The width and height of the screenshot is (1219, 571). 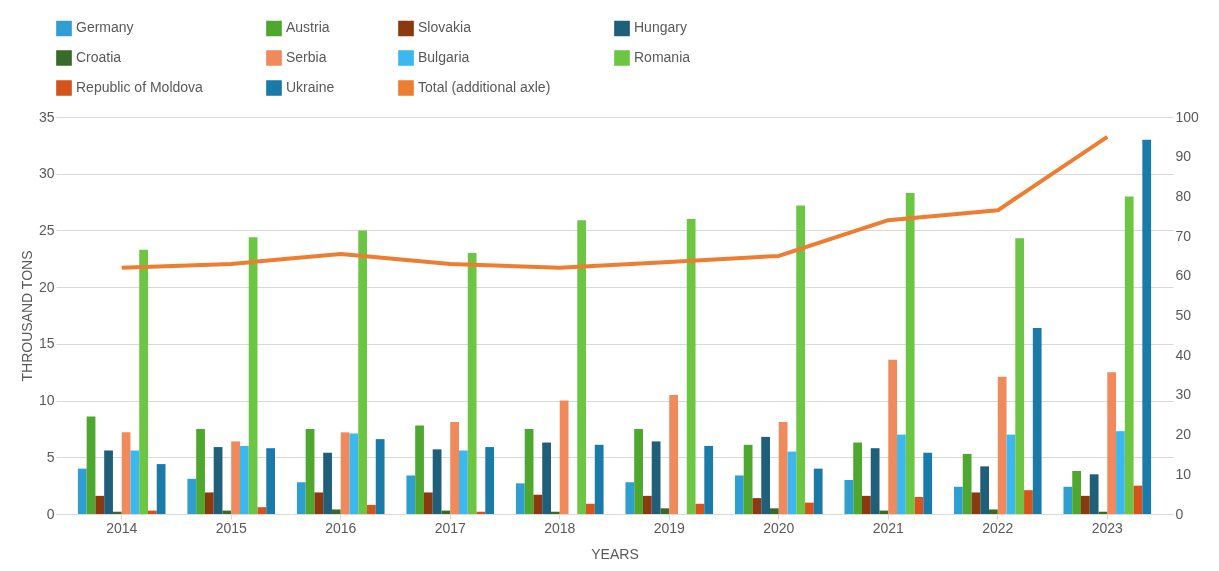 I want to click on y-tick-label: 20, so click(x=46, y=286).